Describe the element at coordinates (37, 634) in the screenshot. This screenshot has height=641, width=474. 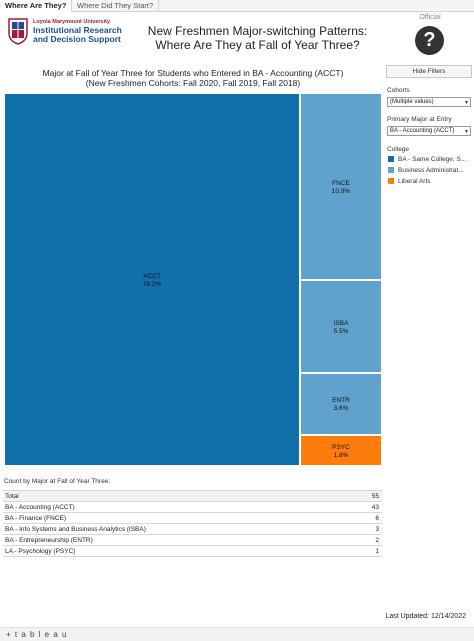
I see `tableau-logo: + t a b l e a u` at that location.